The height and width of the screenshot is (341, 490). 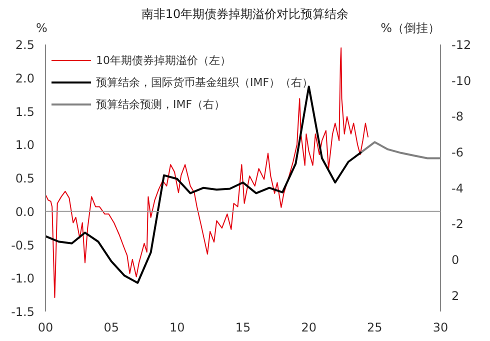 What do you see at coordinates (456, 260) in the screenshot?
I see `y2-tick-label: 0` at bounding box center [456, 260].